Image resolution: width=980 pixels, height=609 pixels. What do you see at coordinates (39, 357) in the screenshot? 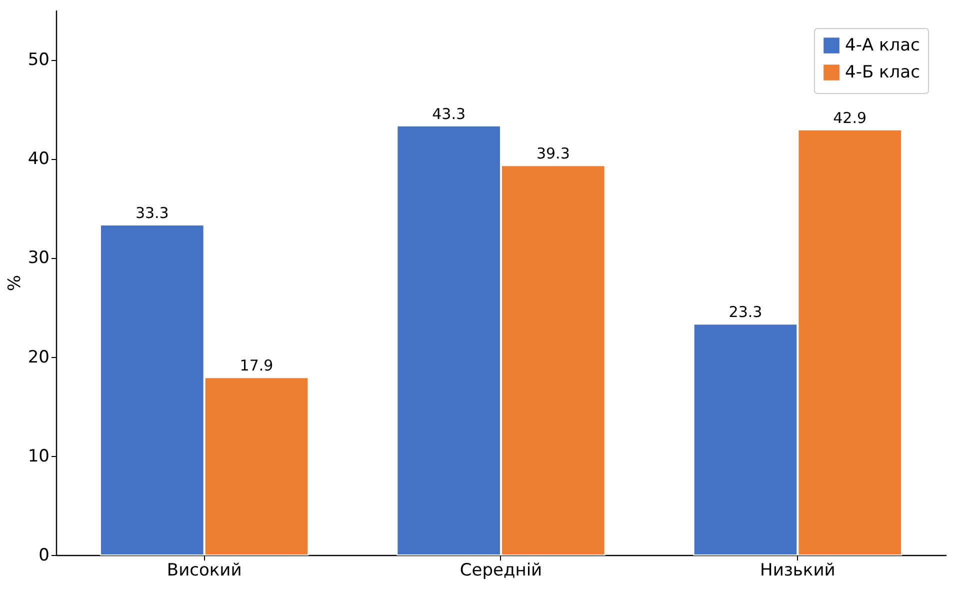
I see `y-tick-label: 20` at bounding box center [39, 357].